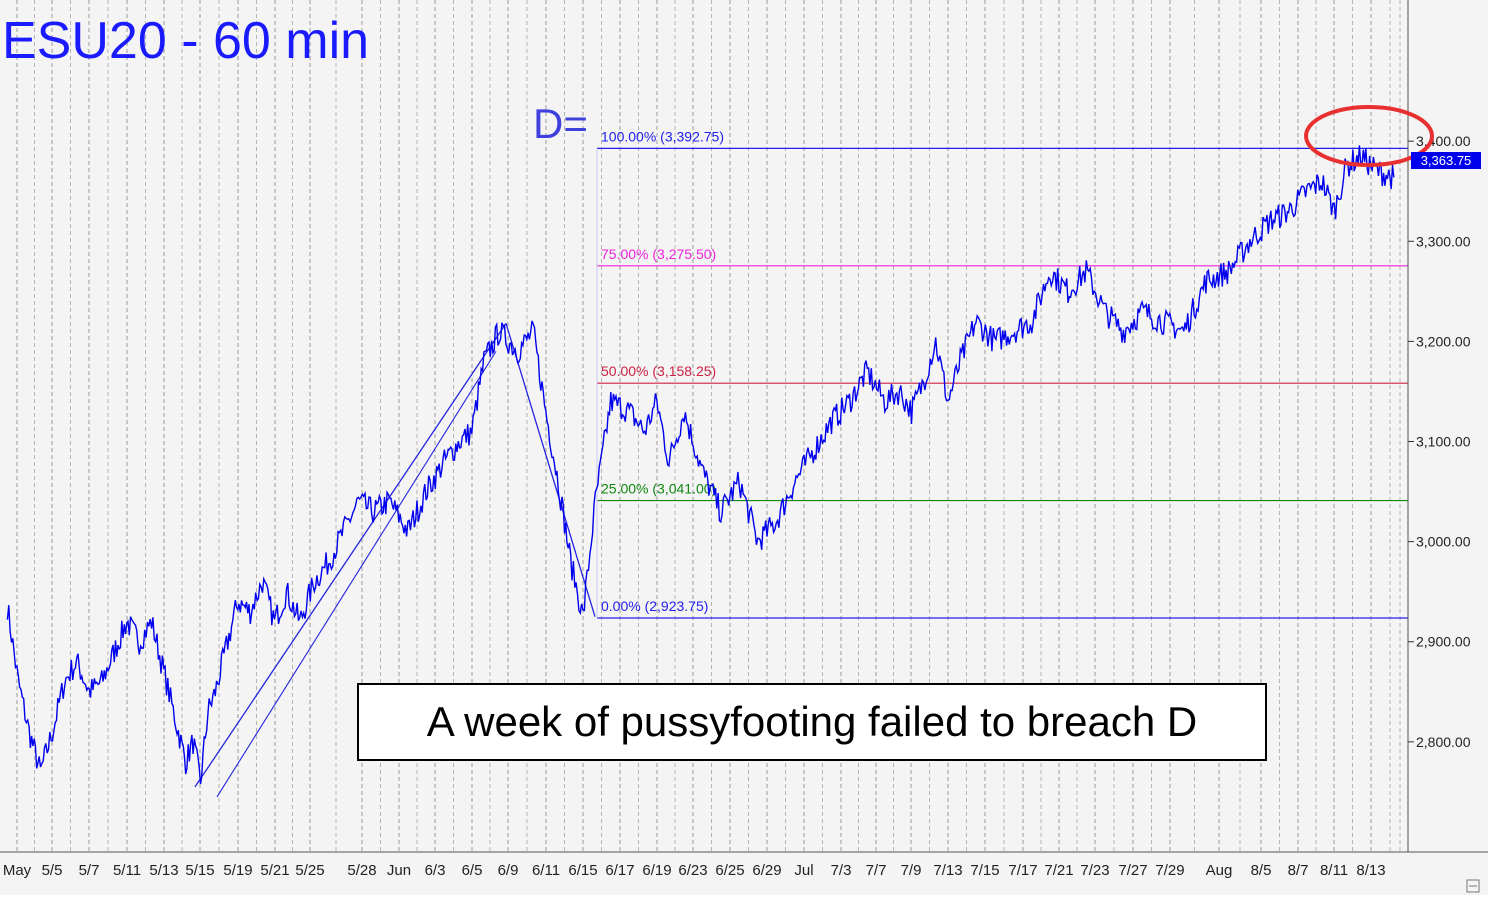  I want to click on current-price-label: 3,363.75, so click(1446, 160).